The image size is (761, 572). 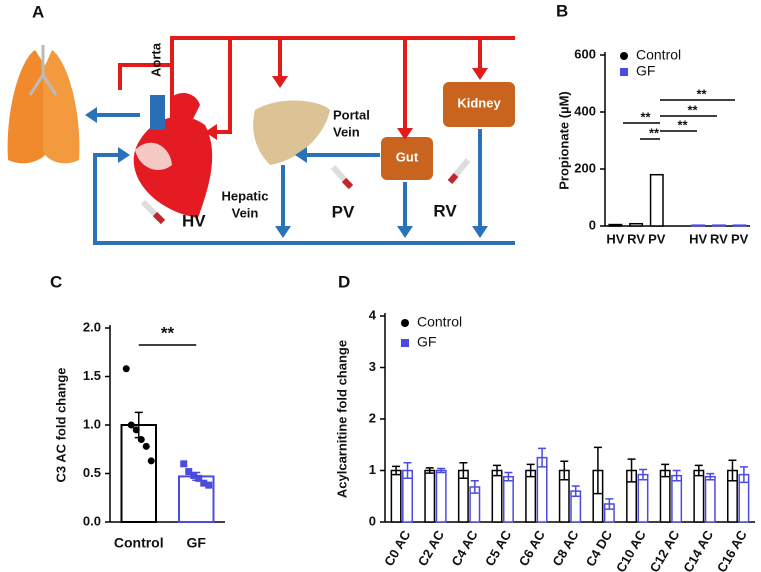 What do you see at coordinates (585, 167) in the screenshot?
I see `y-tick-label: 200` at bounding box center [585, 167].